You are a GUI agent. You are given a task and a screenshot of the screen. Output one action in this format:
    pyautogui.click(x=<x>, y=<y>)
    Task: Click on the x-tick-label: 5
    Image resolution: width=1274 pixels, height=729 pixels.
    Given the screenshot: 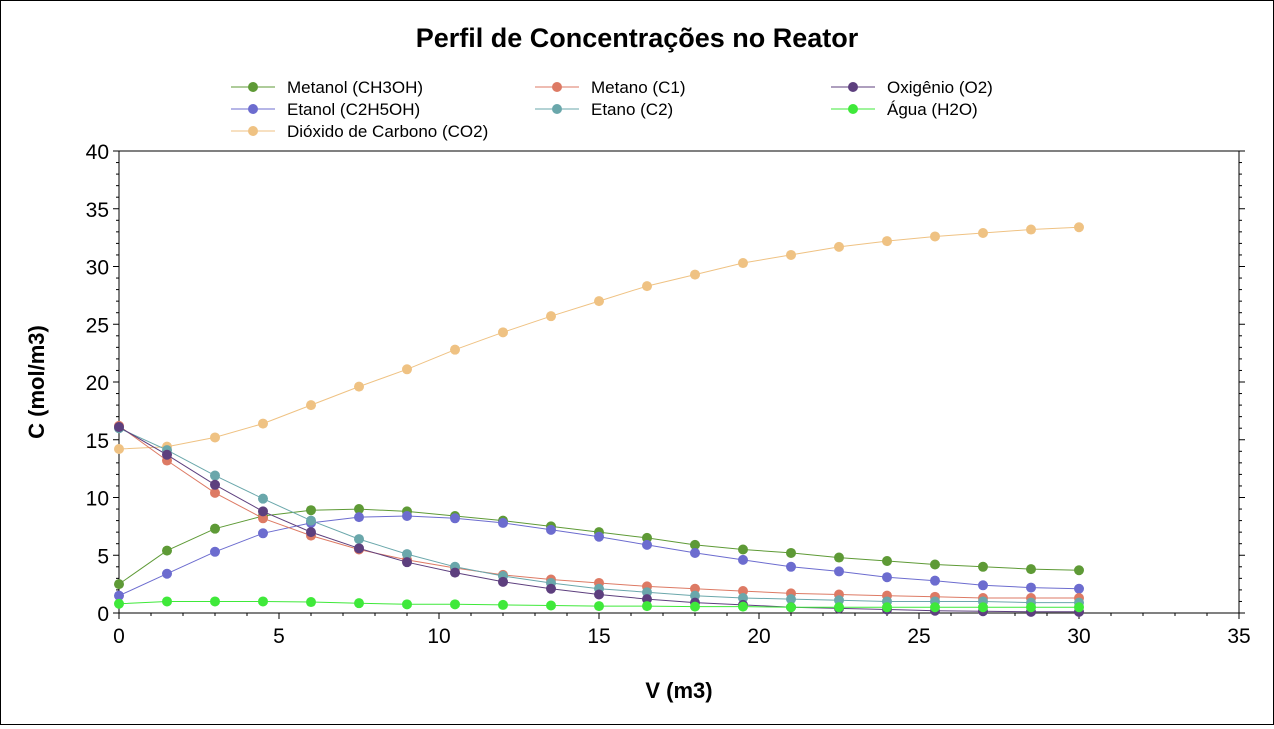 What is the action you would take?
    pyautogui.click(x=279, y=636)
    